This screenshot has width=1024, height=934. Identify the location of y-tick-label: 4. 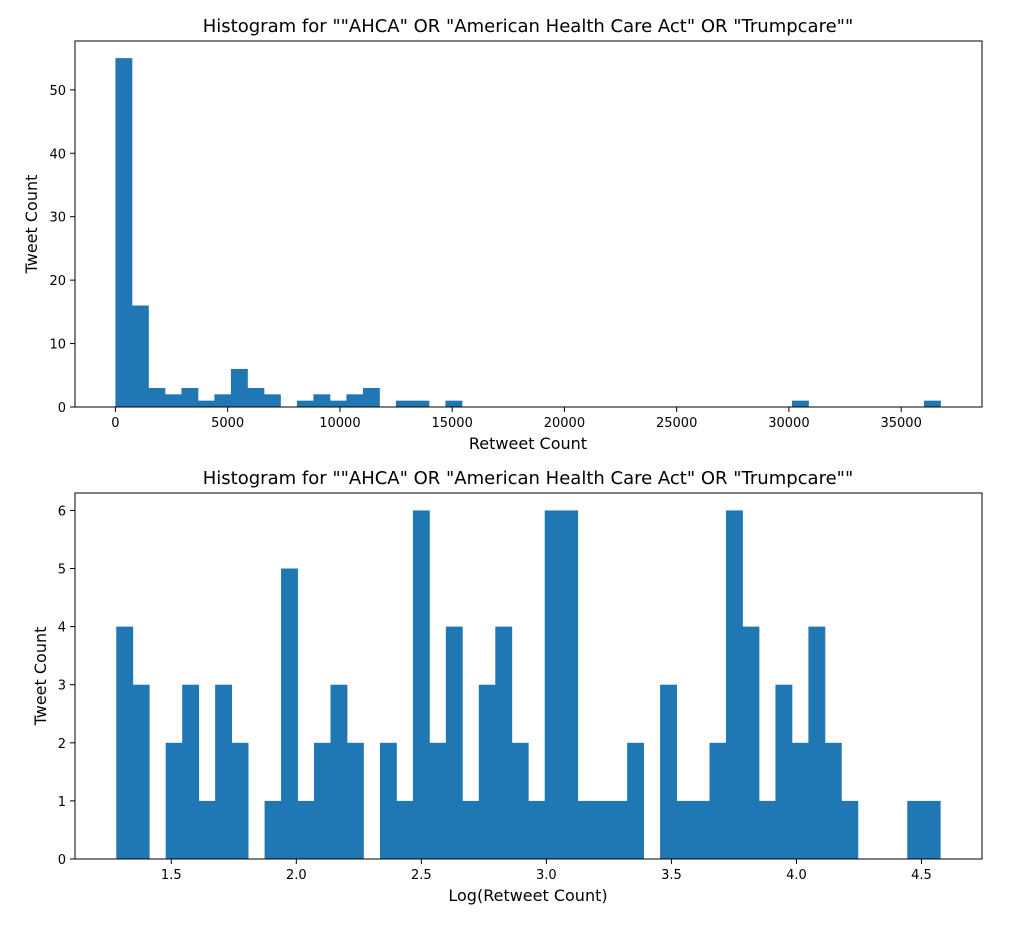
(62, 628).